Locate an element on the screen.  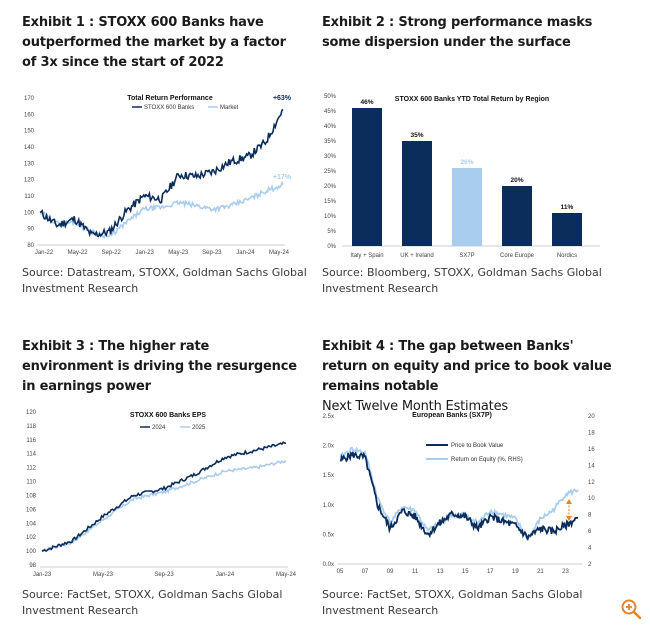
chart1-x-tick: May-22 is located at coordinates (78, 253).